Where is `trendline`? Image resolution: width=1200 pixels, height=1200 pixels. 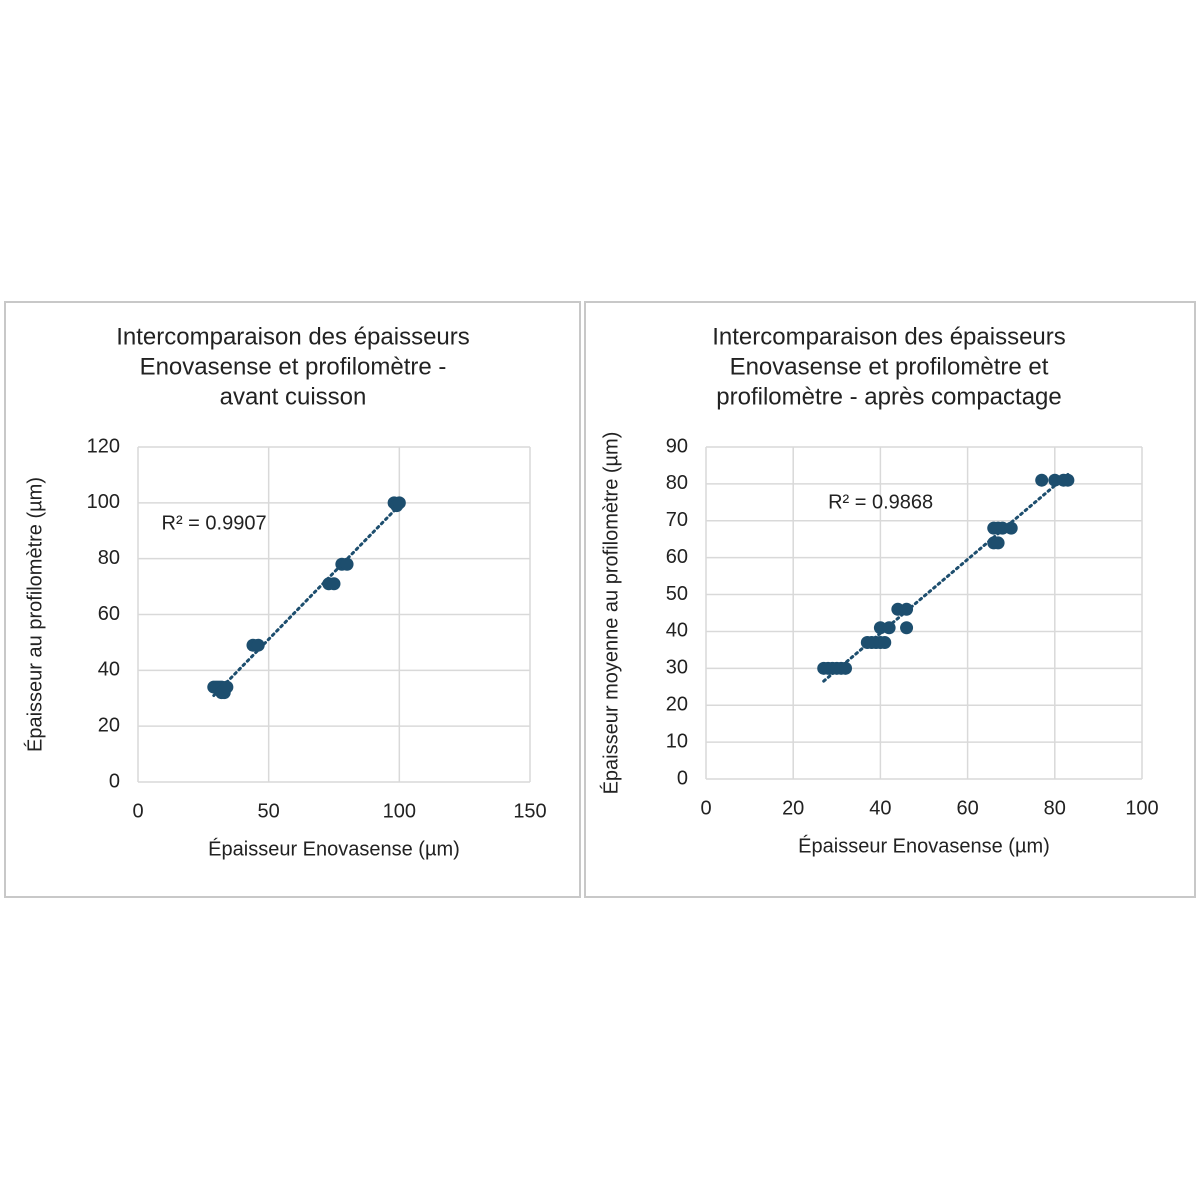
trendline is located at coordinates (306, 600).